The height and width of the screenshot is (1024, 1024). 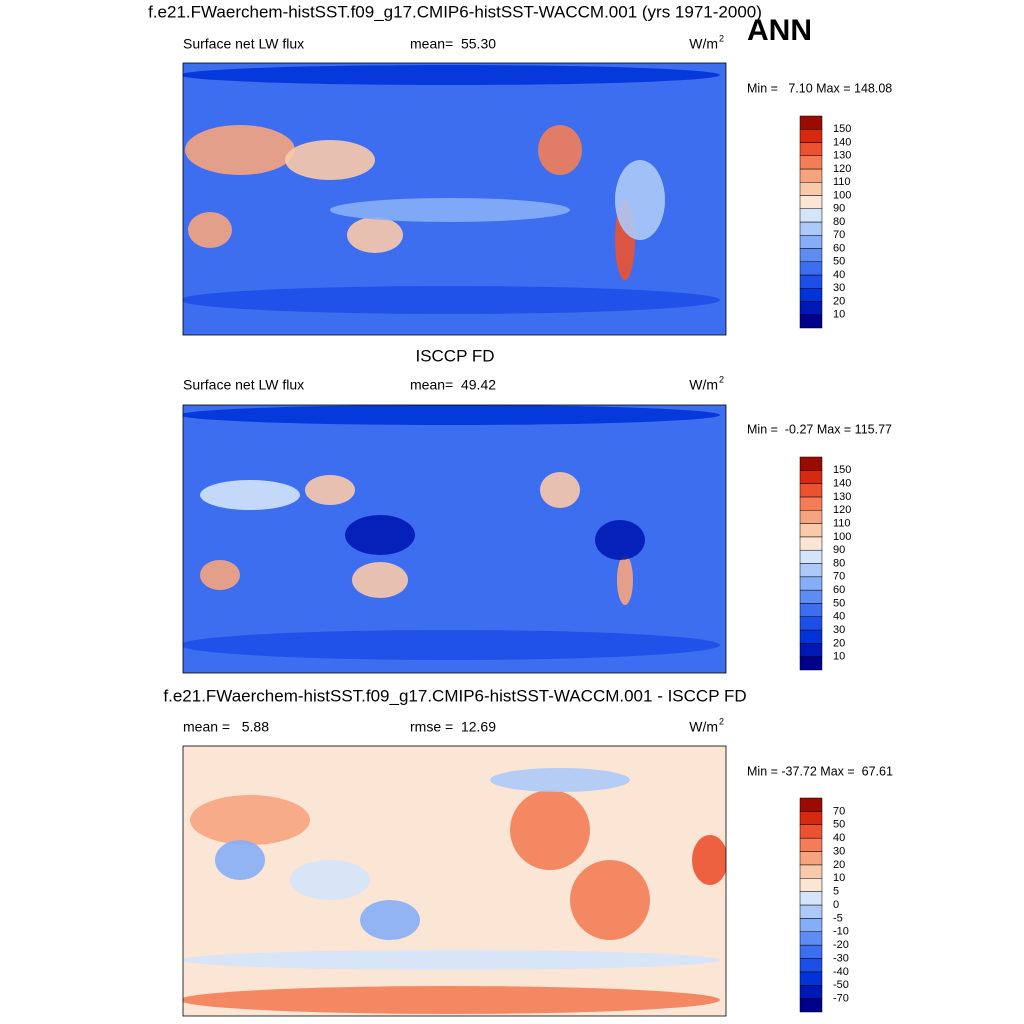 I want to click on colorbar-label: 110, so click(x=842, y=523).